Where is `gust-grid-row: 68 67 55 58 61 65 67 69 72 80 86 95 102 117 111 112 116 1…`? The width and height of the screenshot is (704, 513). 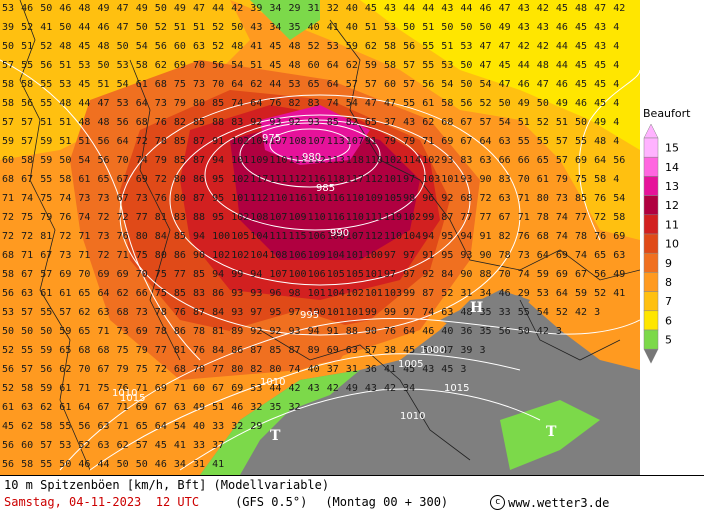 gust-grid-row: 68 67 55 58 61 65 67 69 72 80 86 95 102 117 111 112 116 1… is located at coordinates (310, 179).